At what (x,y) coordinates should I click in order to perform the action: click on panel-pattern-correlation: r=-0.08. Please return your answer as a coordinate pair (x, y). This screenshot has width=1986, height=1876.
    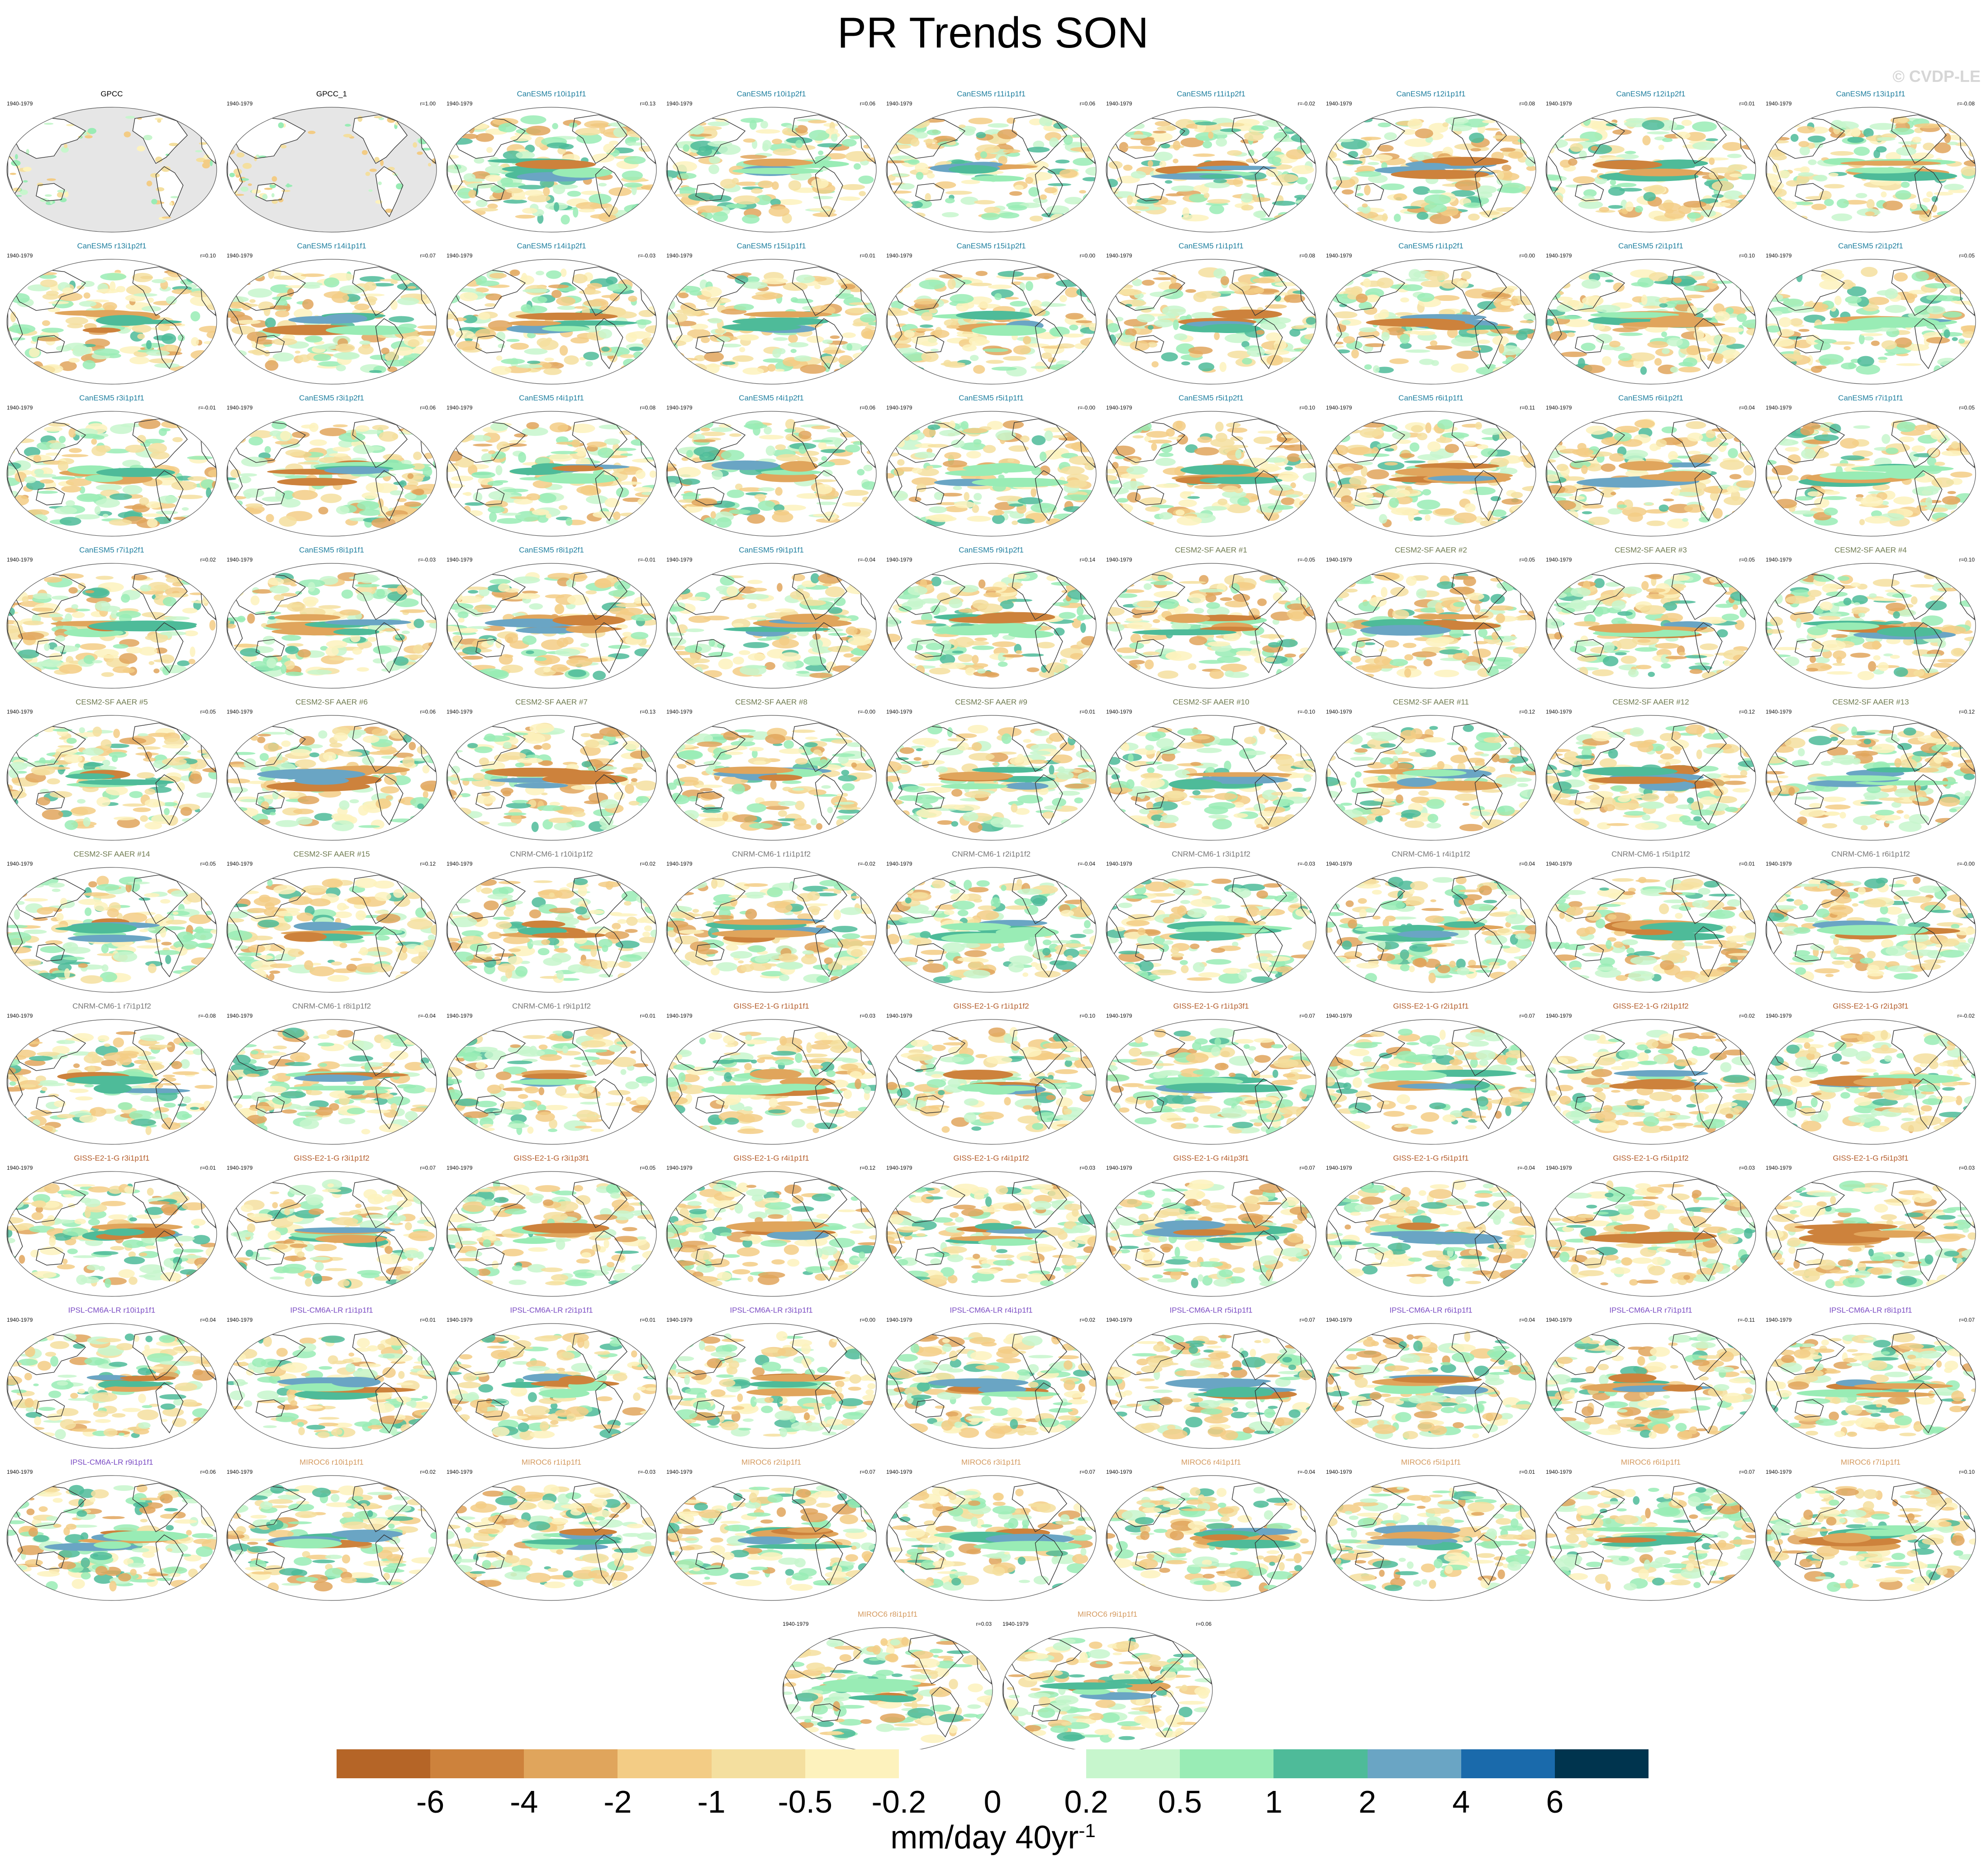
    Looking at the image, I should click on (207, 1016).